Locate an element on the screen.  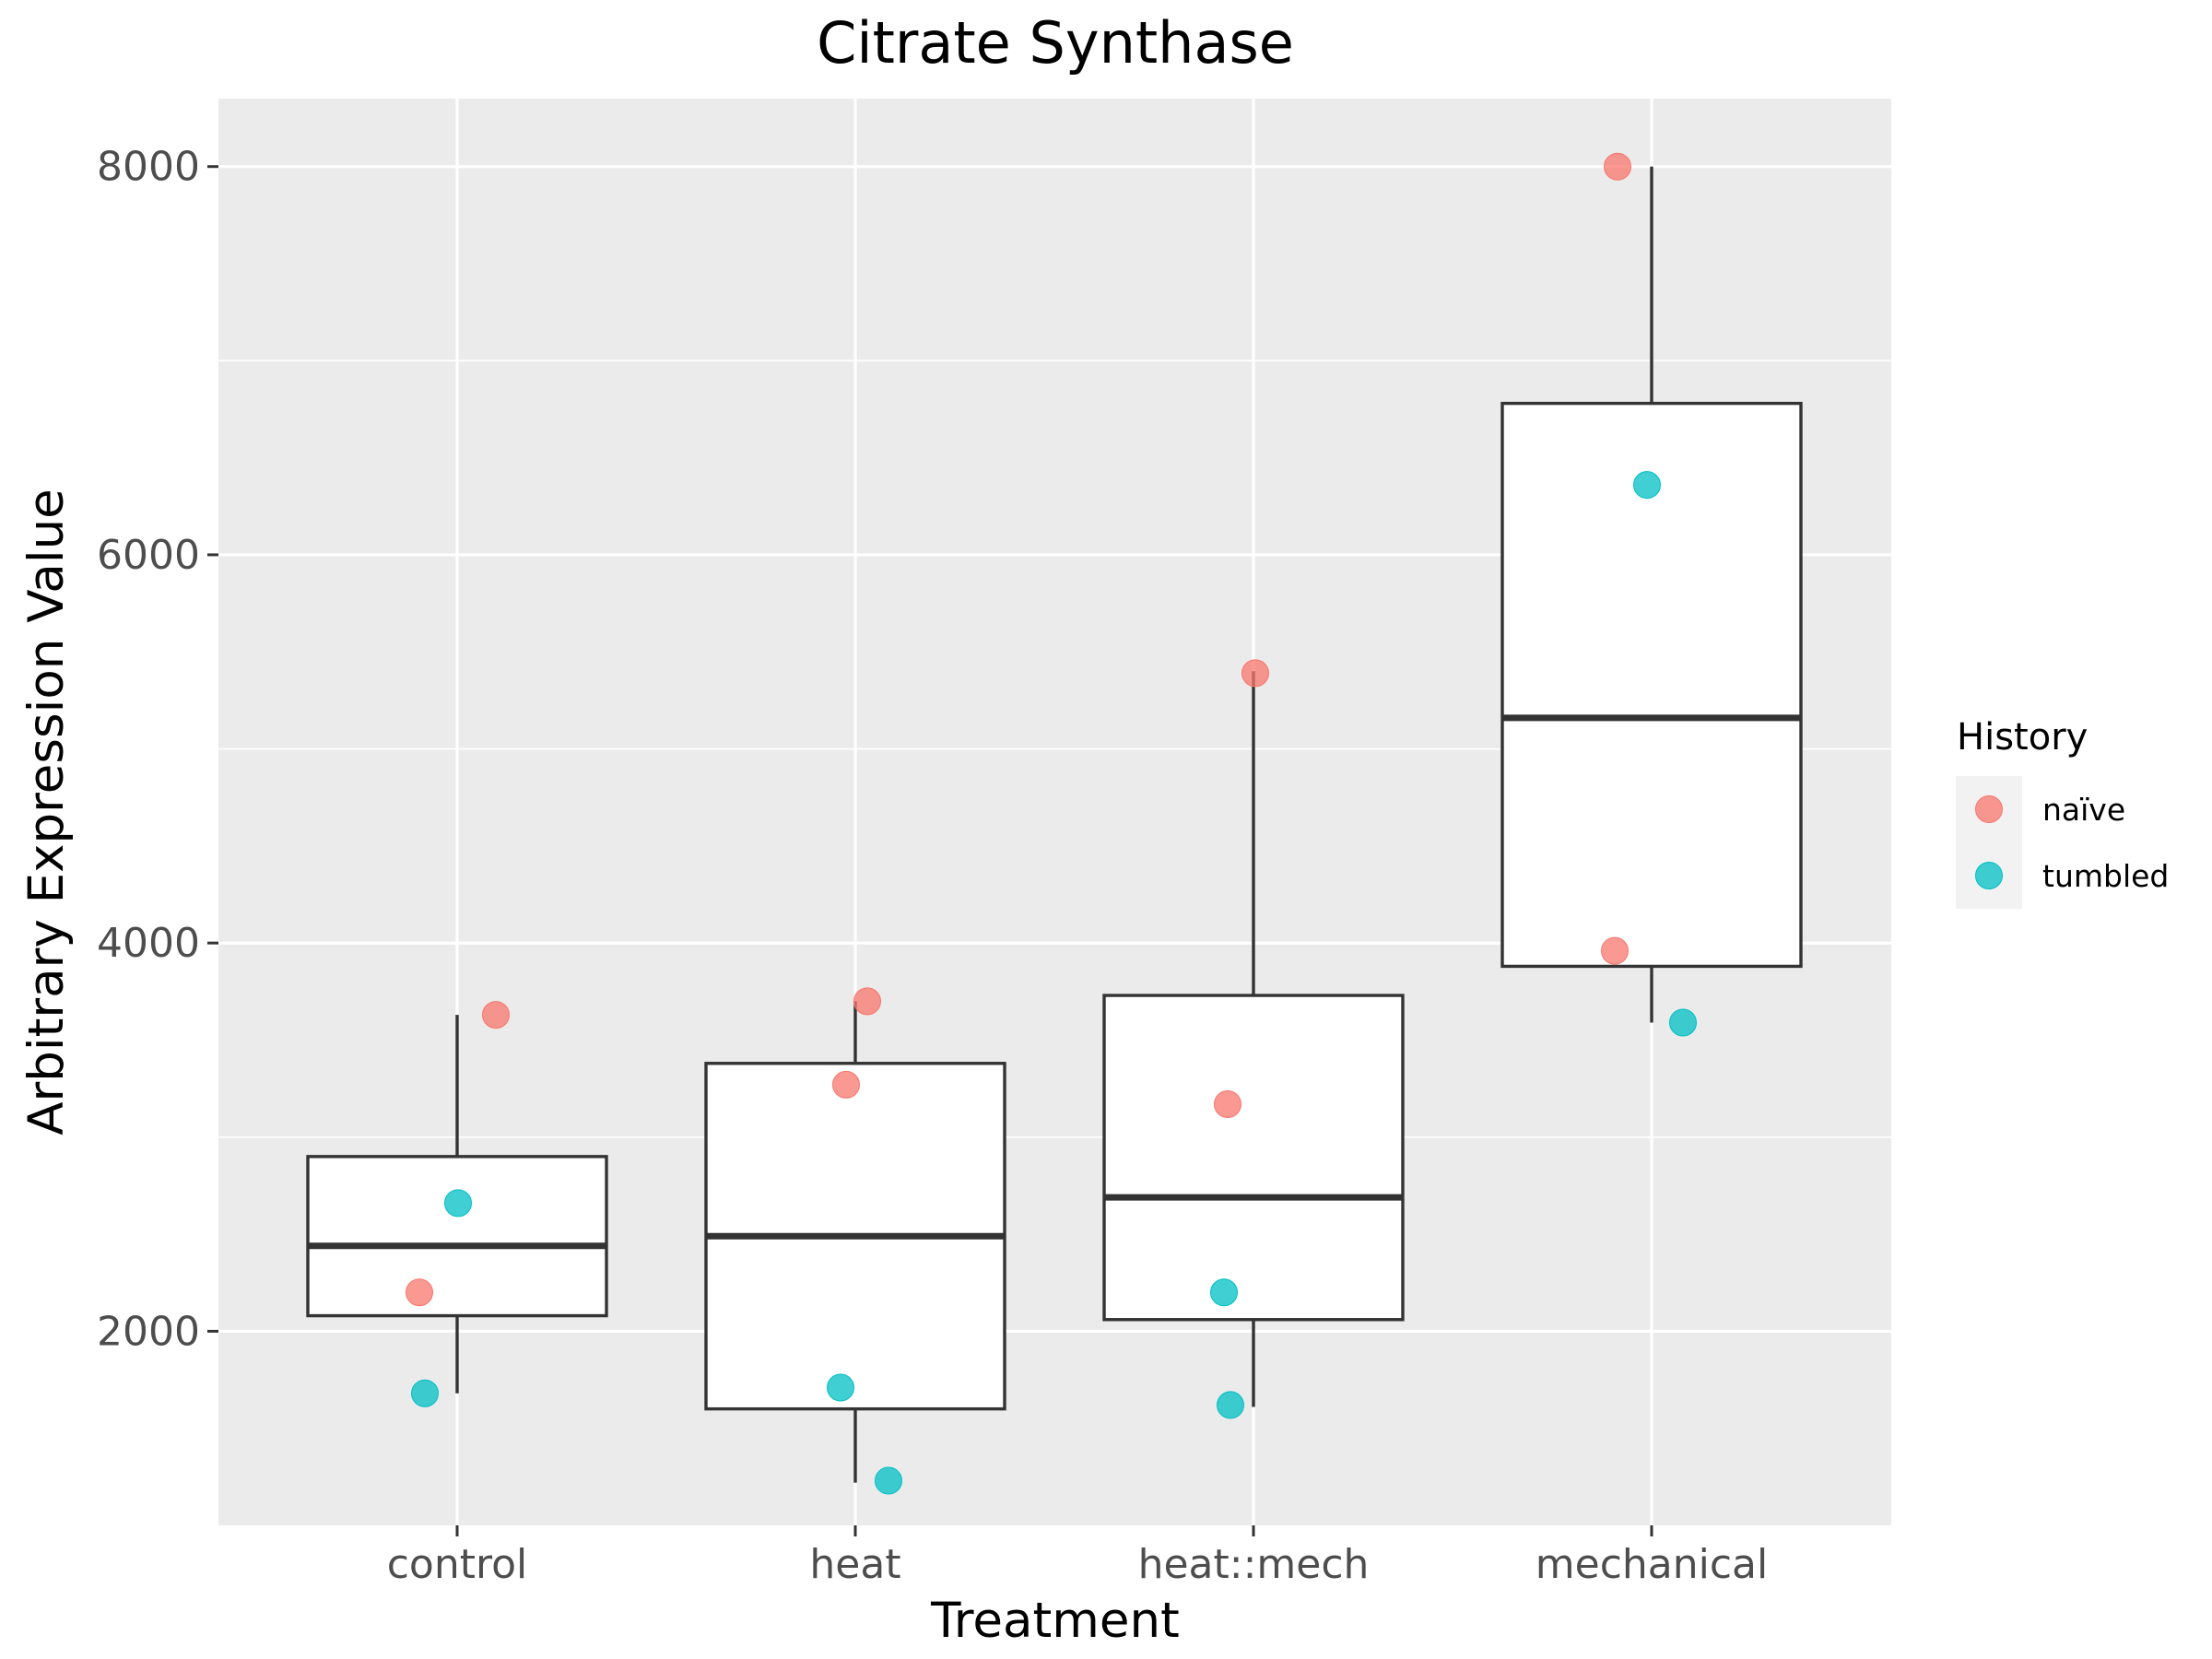
legend: History naïve tumbled is located at coordinates (2062, 812).